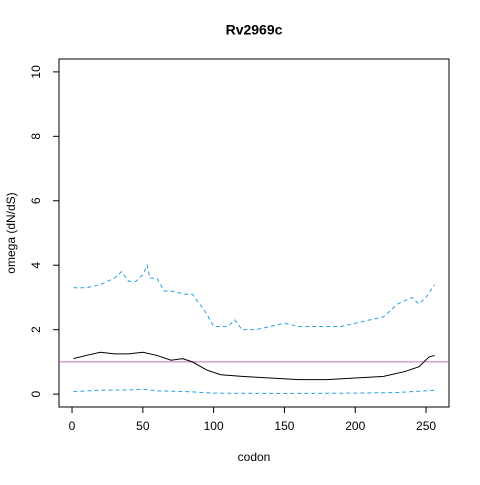 The height and width of the screenshot is (485, 480). What do you see at coordinates (36, 393) in the screenshot?
I see `y-tick-label: 0` at bounding box center [36, 393].